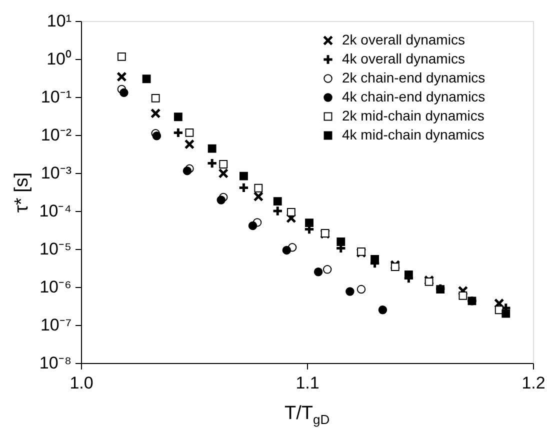 This screenshot has height=428, width=547. Describe the element at coordinates (56, 97) in the screenshot. I see `y-tick-label: 10⁻¹` at that location.